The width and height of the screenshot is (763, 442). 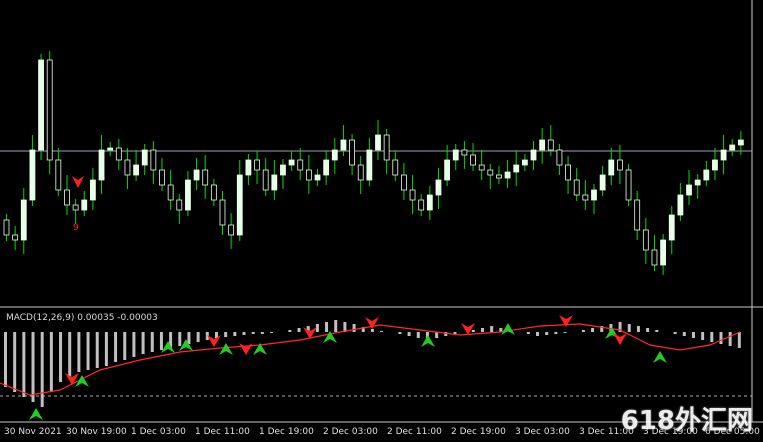 I want to click on watermark-text: 618外汇网, so click(x=686, y=420).